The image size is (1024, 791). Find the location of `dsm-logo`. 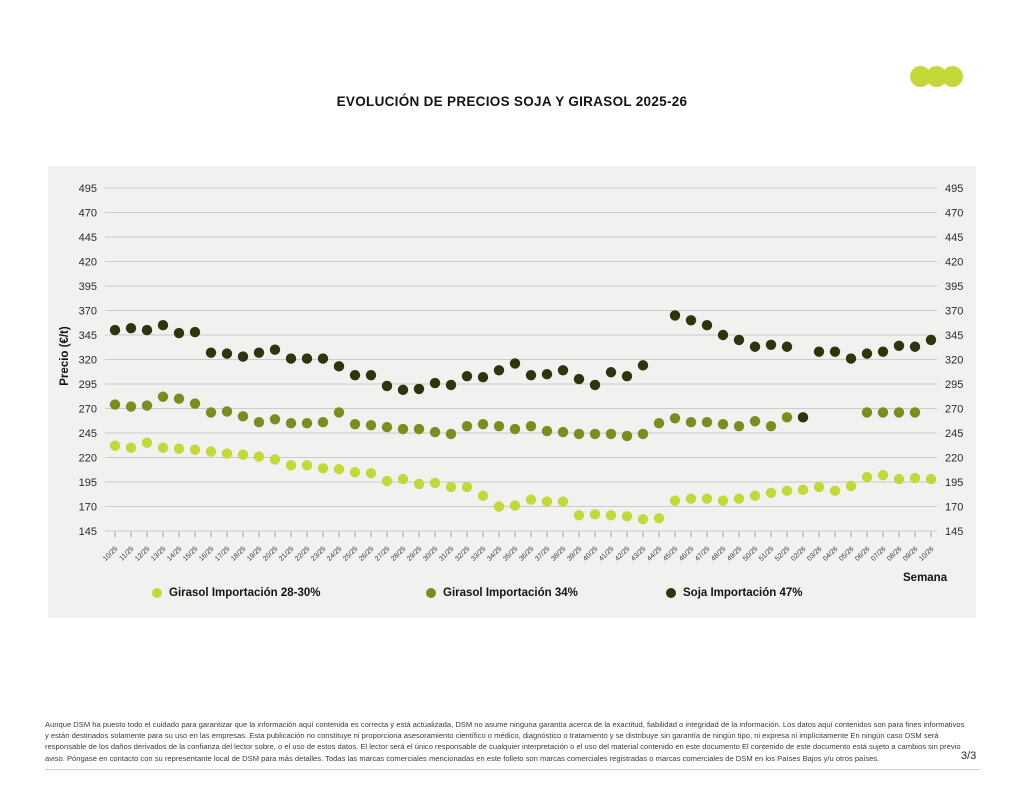

dsm-logo is located at coordinates (936, 76).